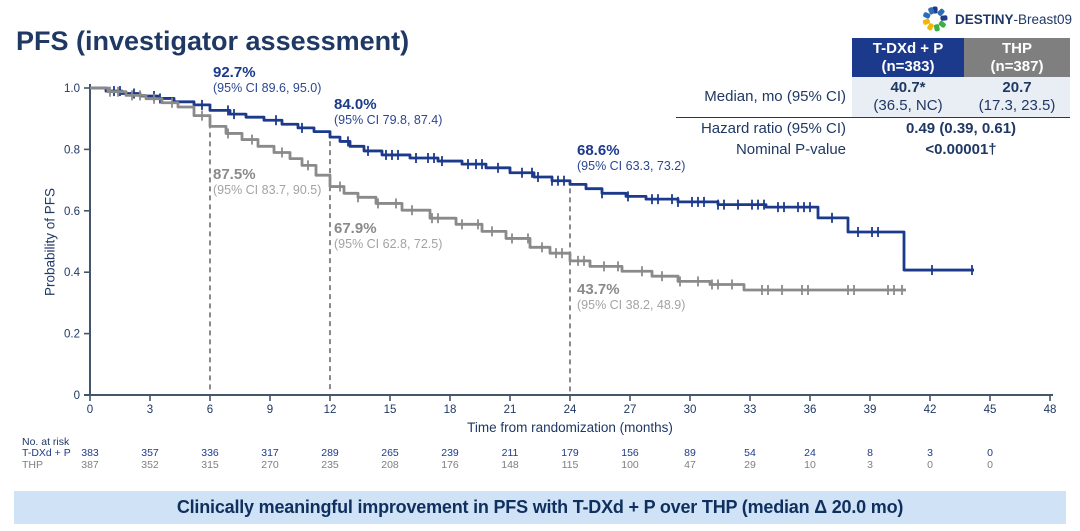  What do you see at coordinates (690, 410) in the screenshot?
I see `x-tick-label: 30` at bounding box center [690, 410].